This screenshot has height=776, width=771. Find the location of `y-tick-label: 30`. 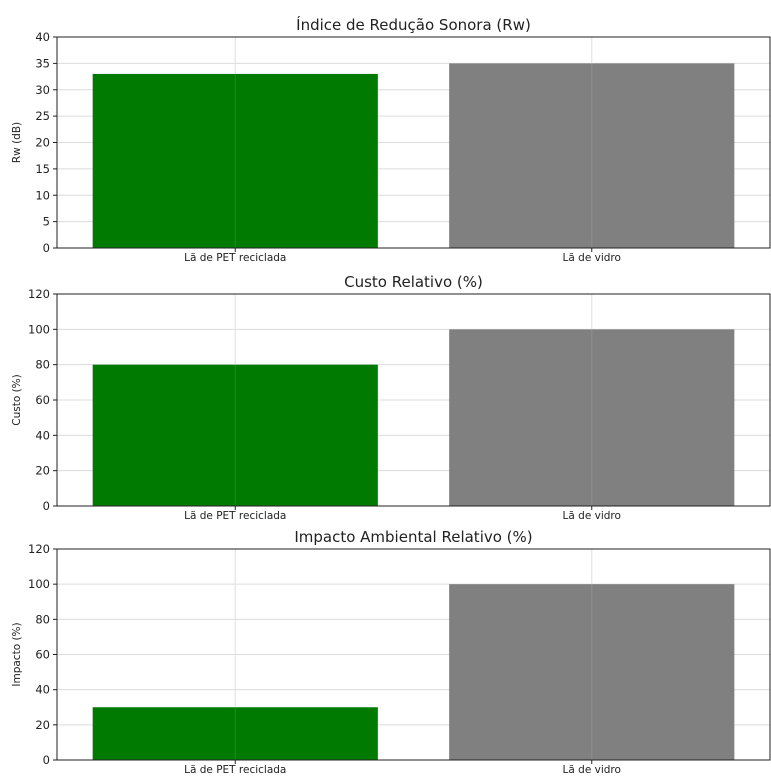

y-tick-label: 30 is located at coordinates (42, 90).